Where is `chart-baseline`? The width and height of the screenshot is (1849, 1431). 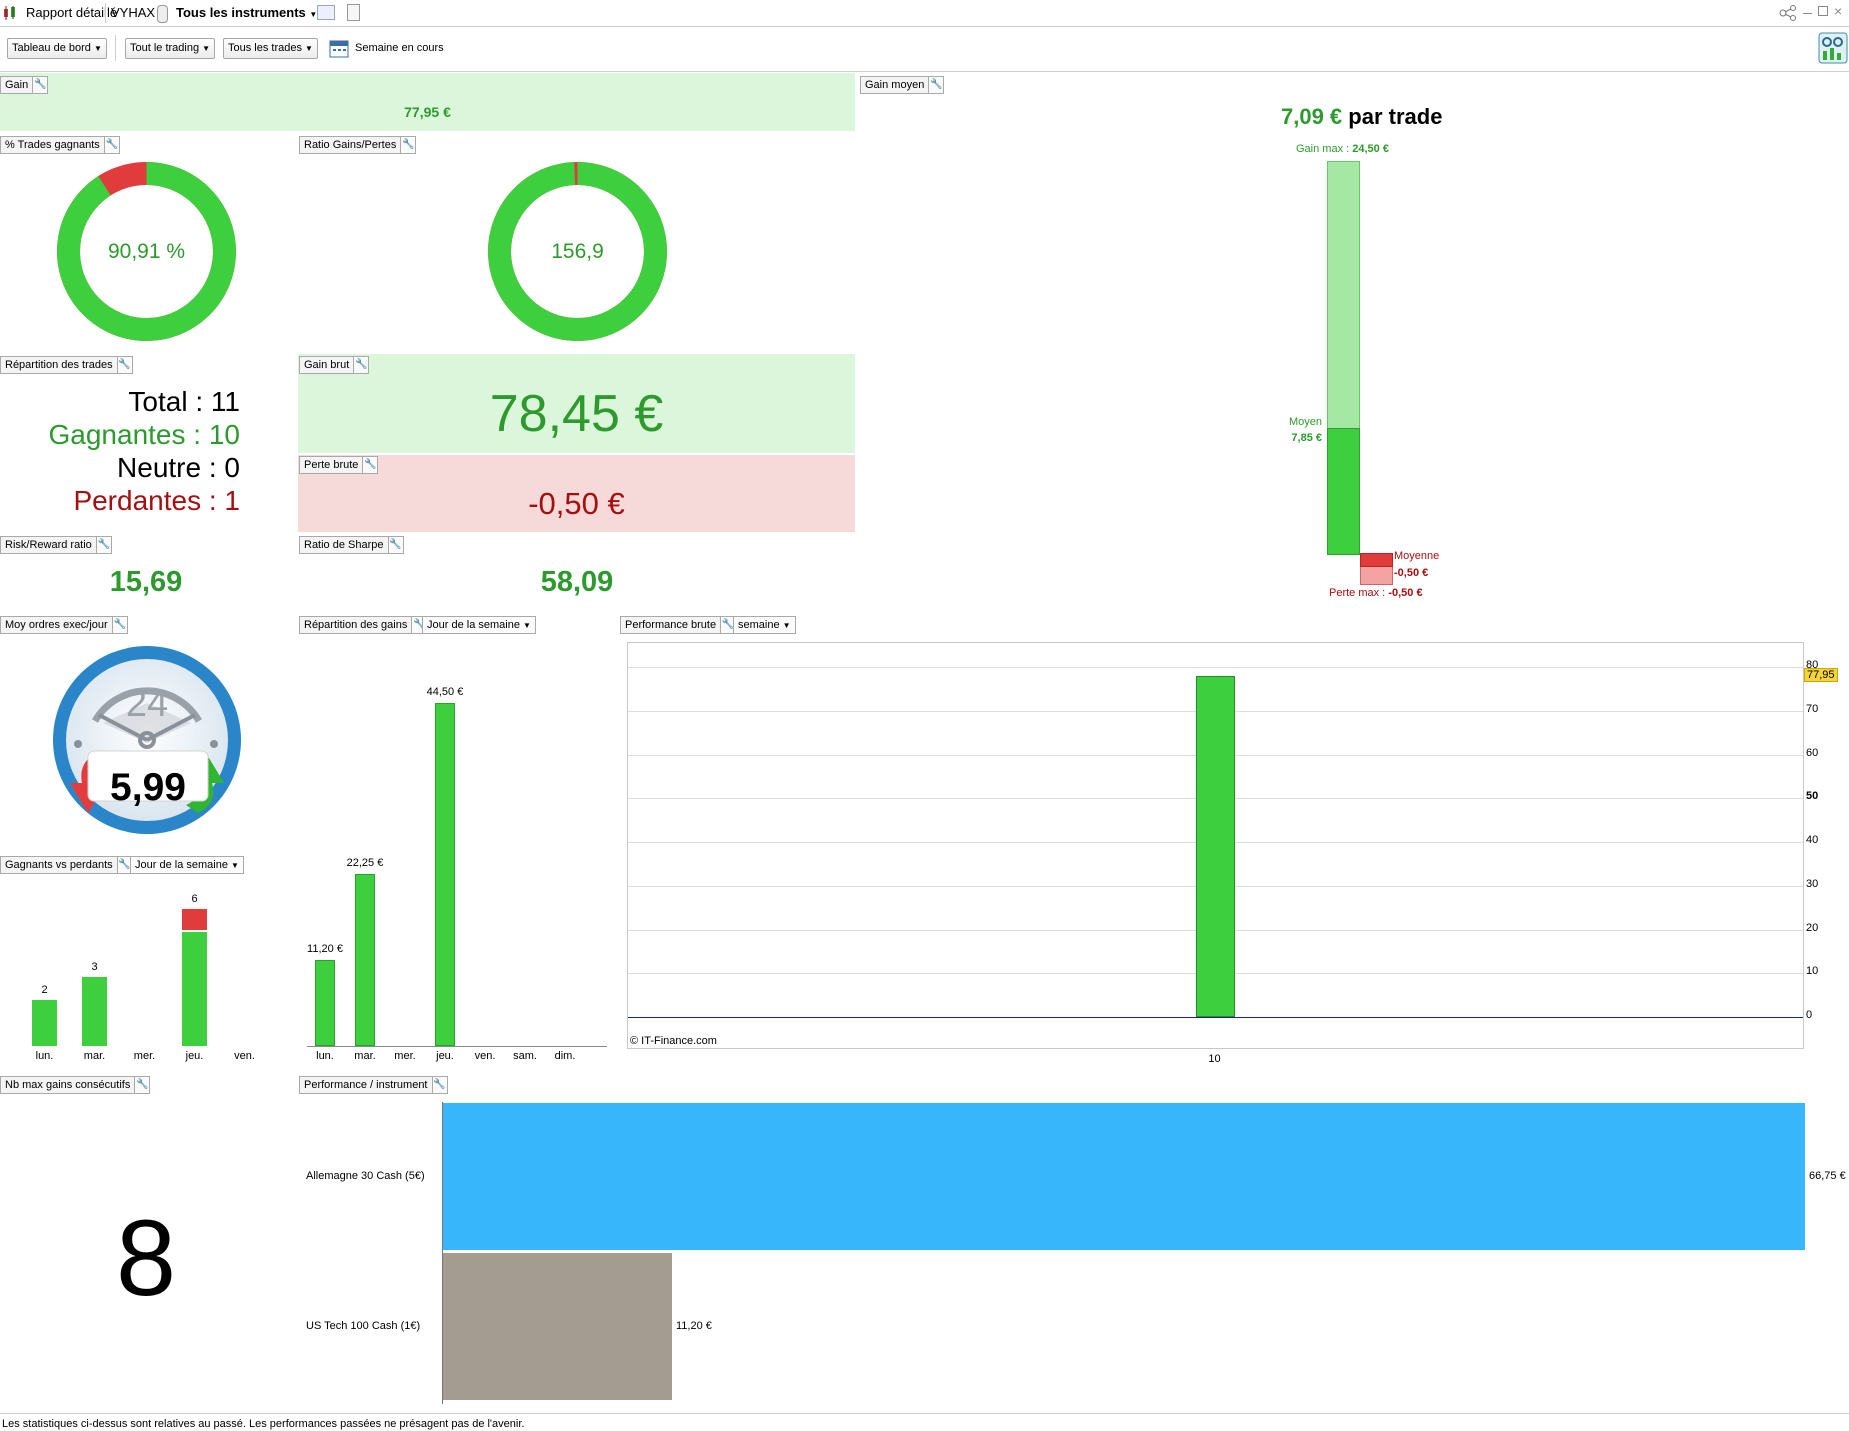 chart-baseline is located at coordinates (457, 1046).